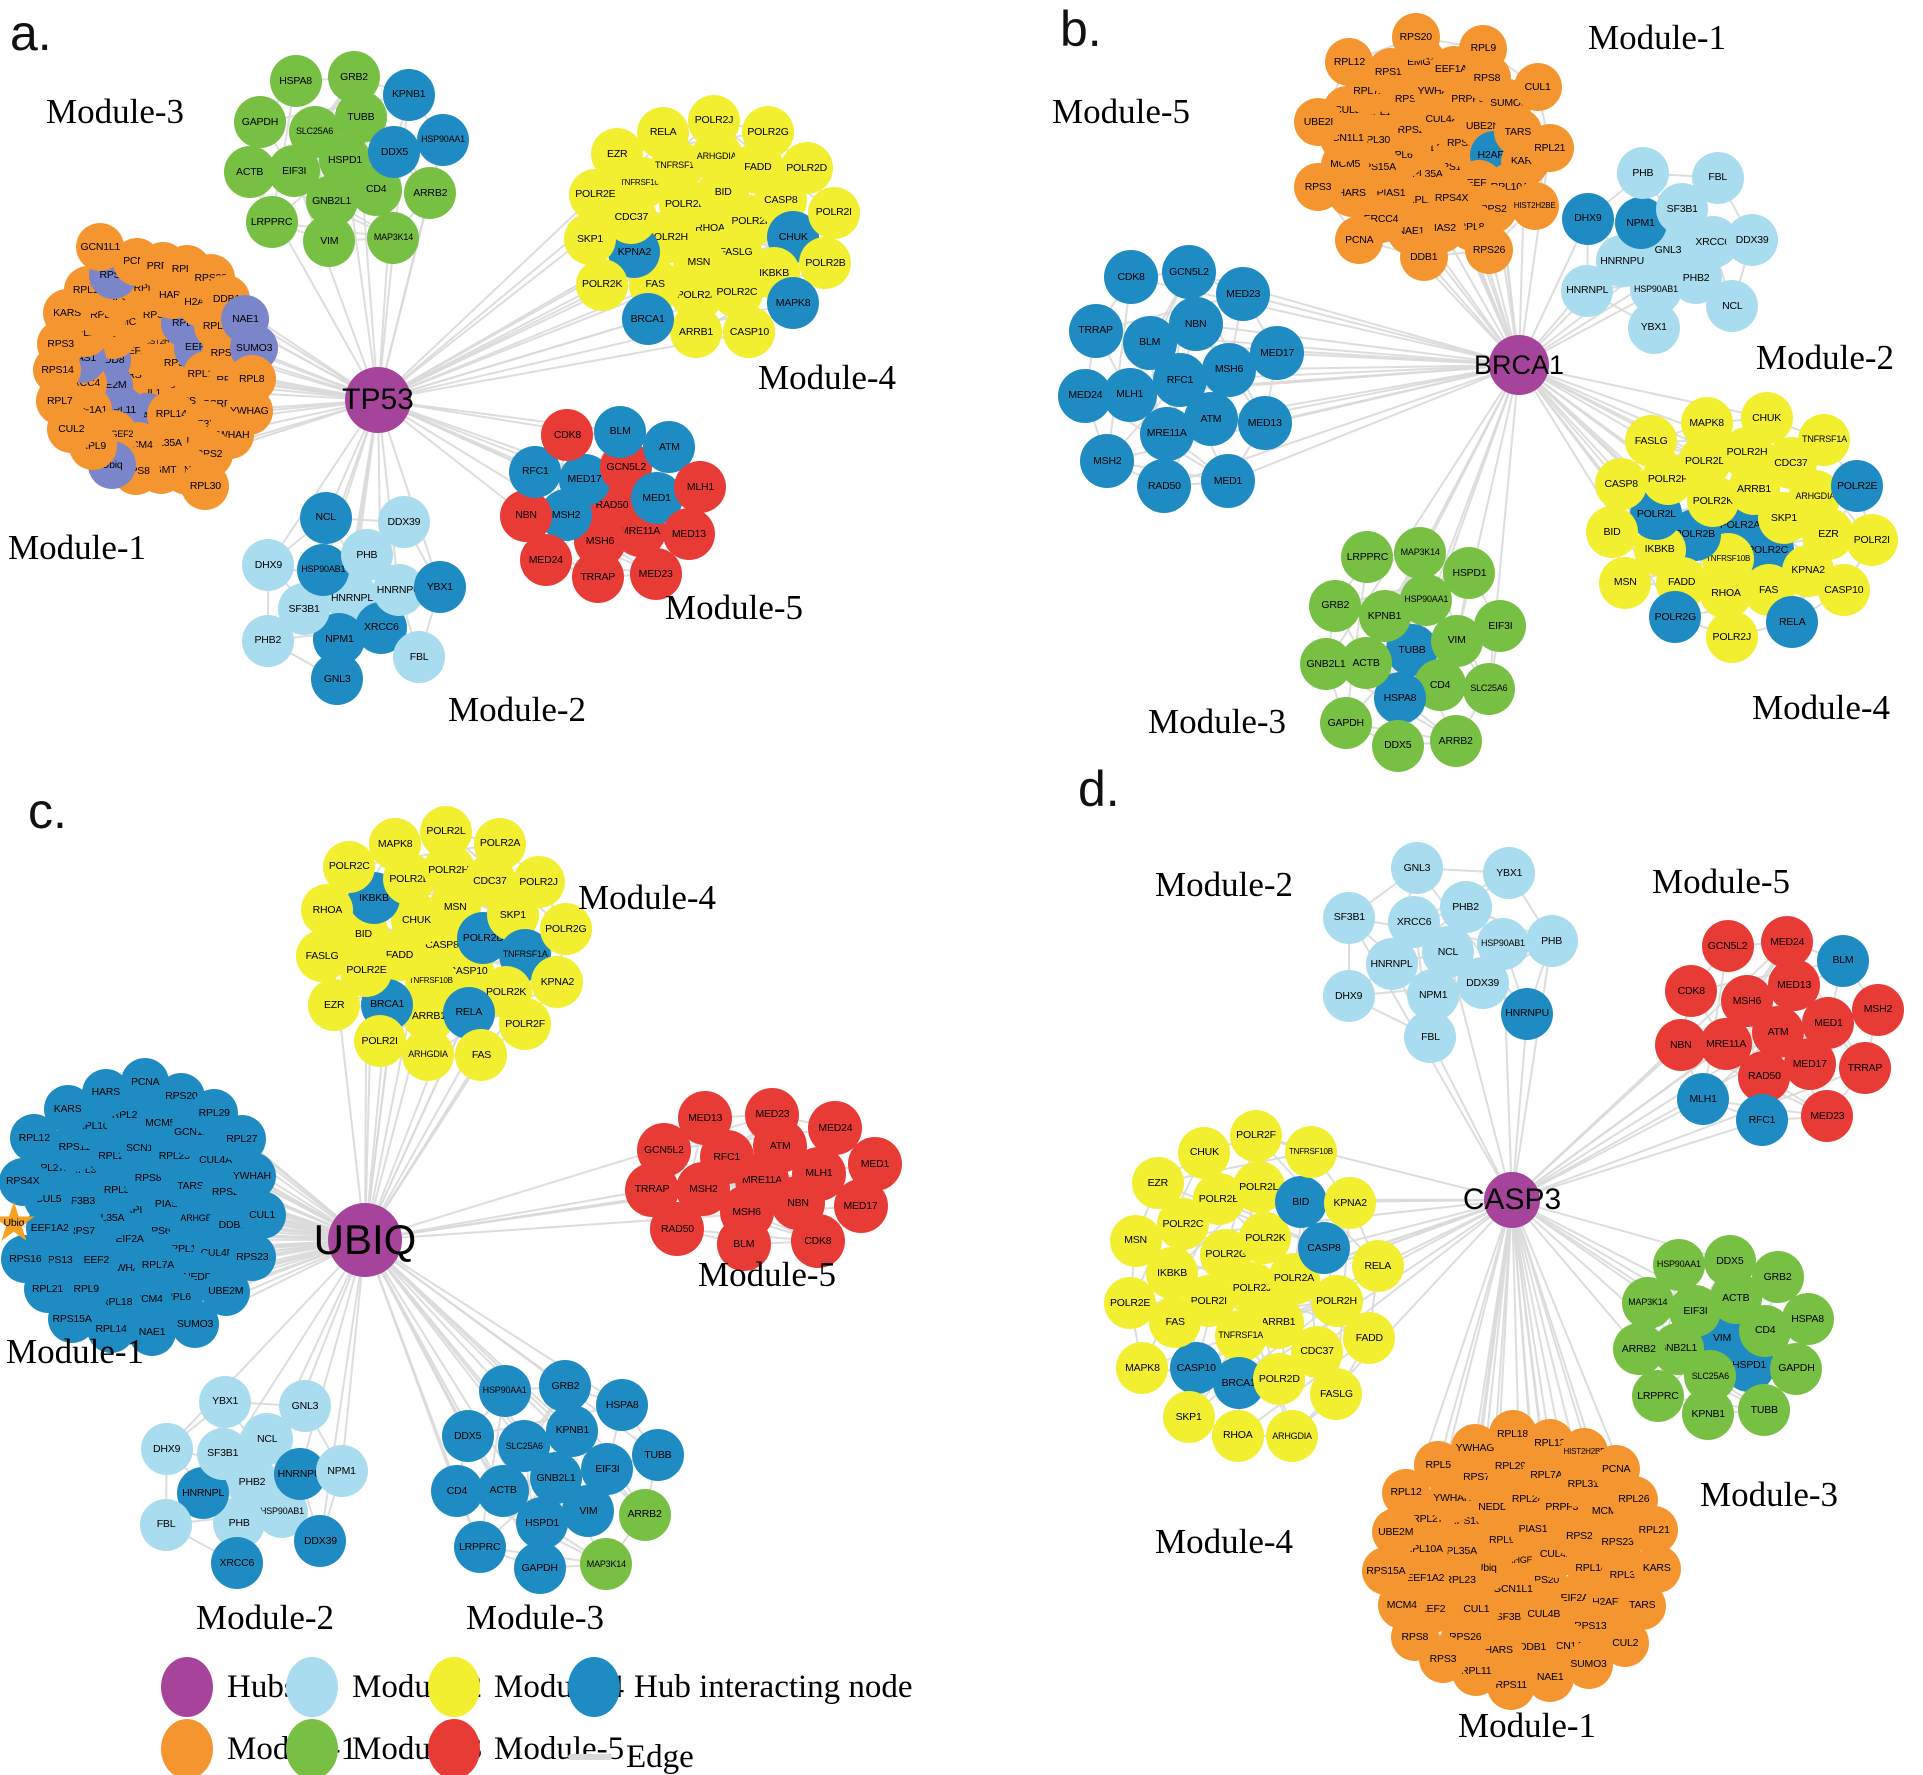 The image size is (1923, 1775). Describe the element at coordinates (1350, 1203) in the screenshot. I see `node-kpna2: KPNA2` at that location.